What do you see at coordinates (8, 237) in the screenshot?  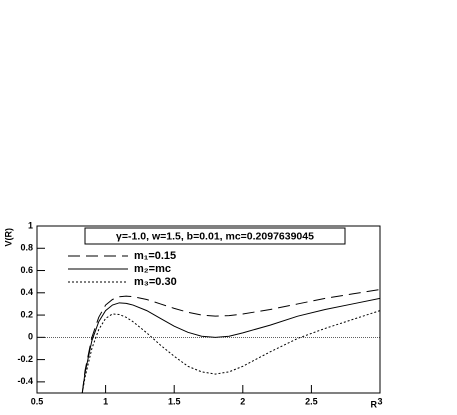 I see `y-axis-label: V(R)` at bounding box center [8, 237].